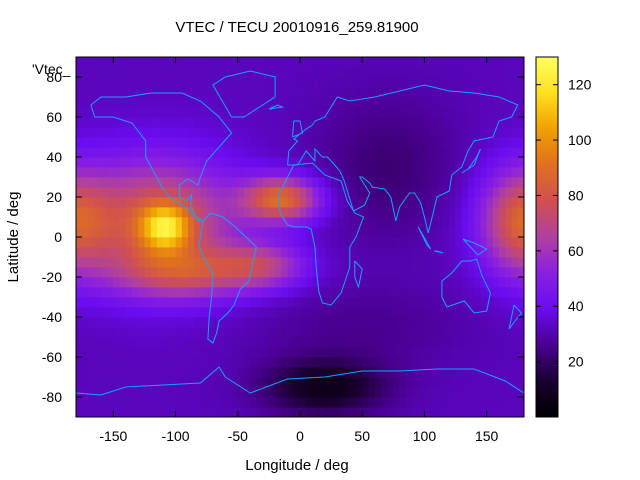 The height and width of the screenshot is (480, 640). Describe the element at coordinates (296, 465) in the screenshot. I see `x-axis-label: Longitude / deg` at that location.